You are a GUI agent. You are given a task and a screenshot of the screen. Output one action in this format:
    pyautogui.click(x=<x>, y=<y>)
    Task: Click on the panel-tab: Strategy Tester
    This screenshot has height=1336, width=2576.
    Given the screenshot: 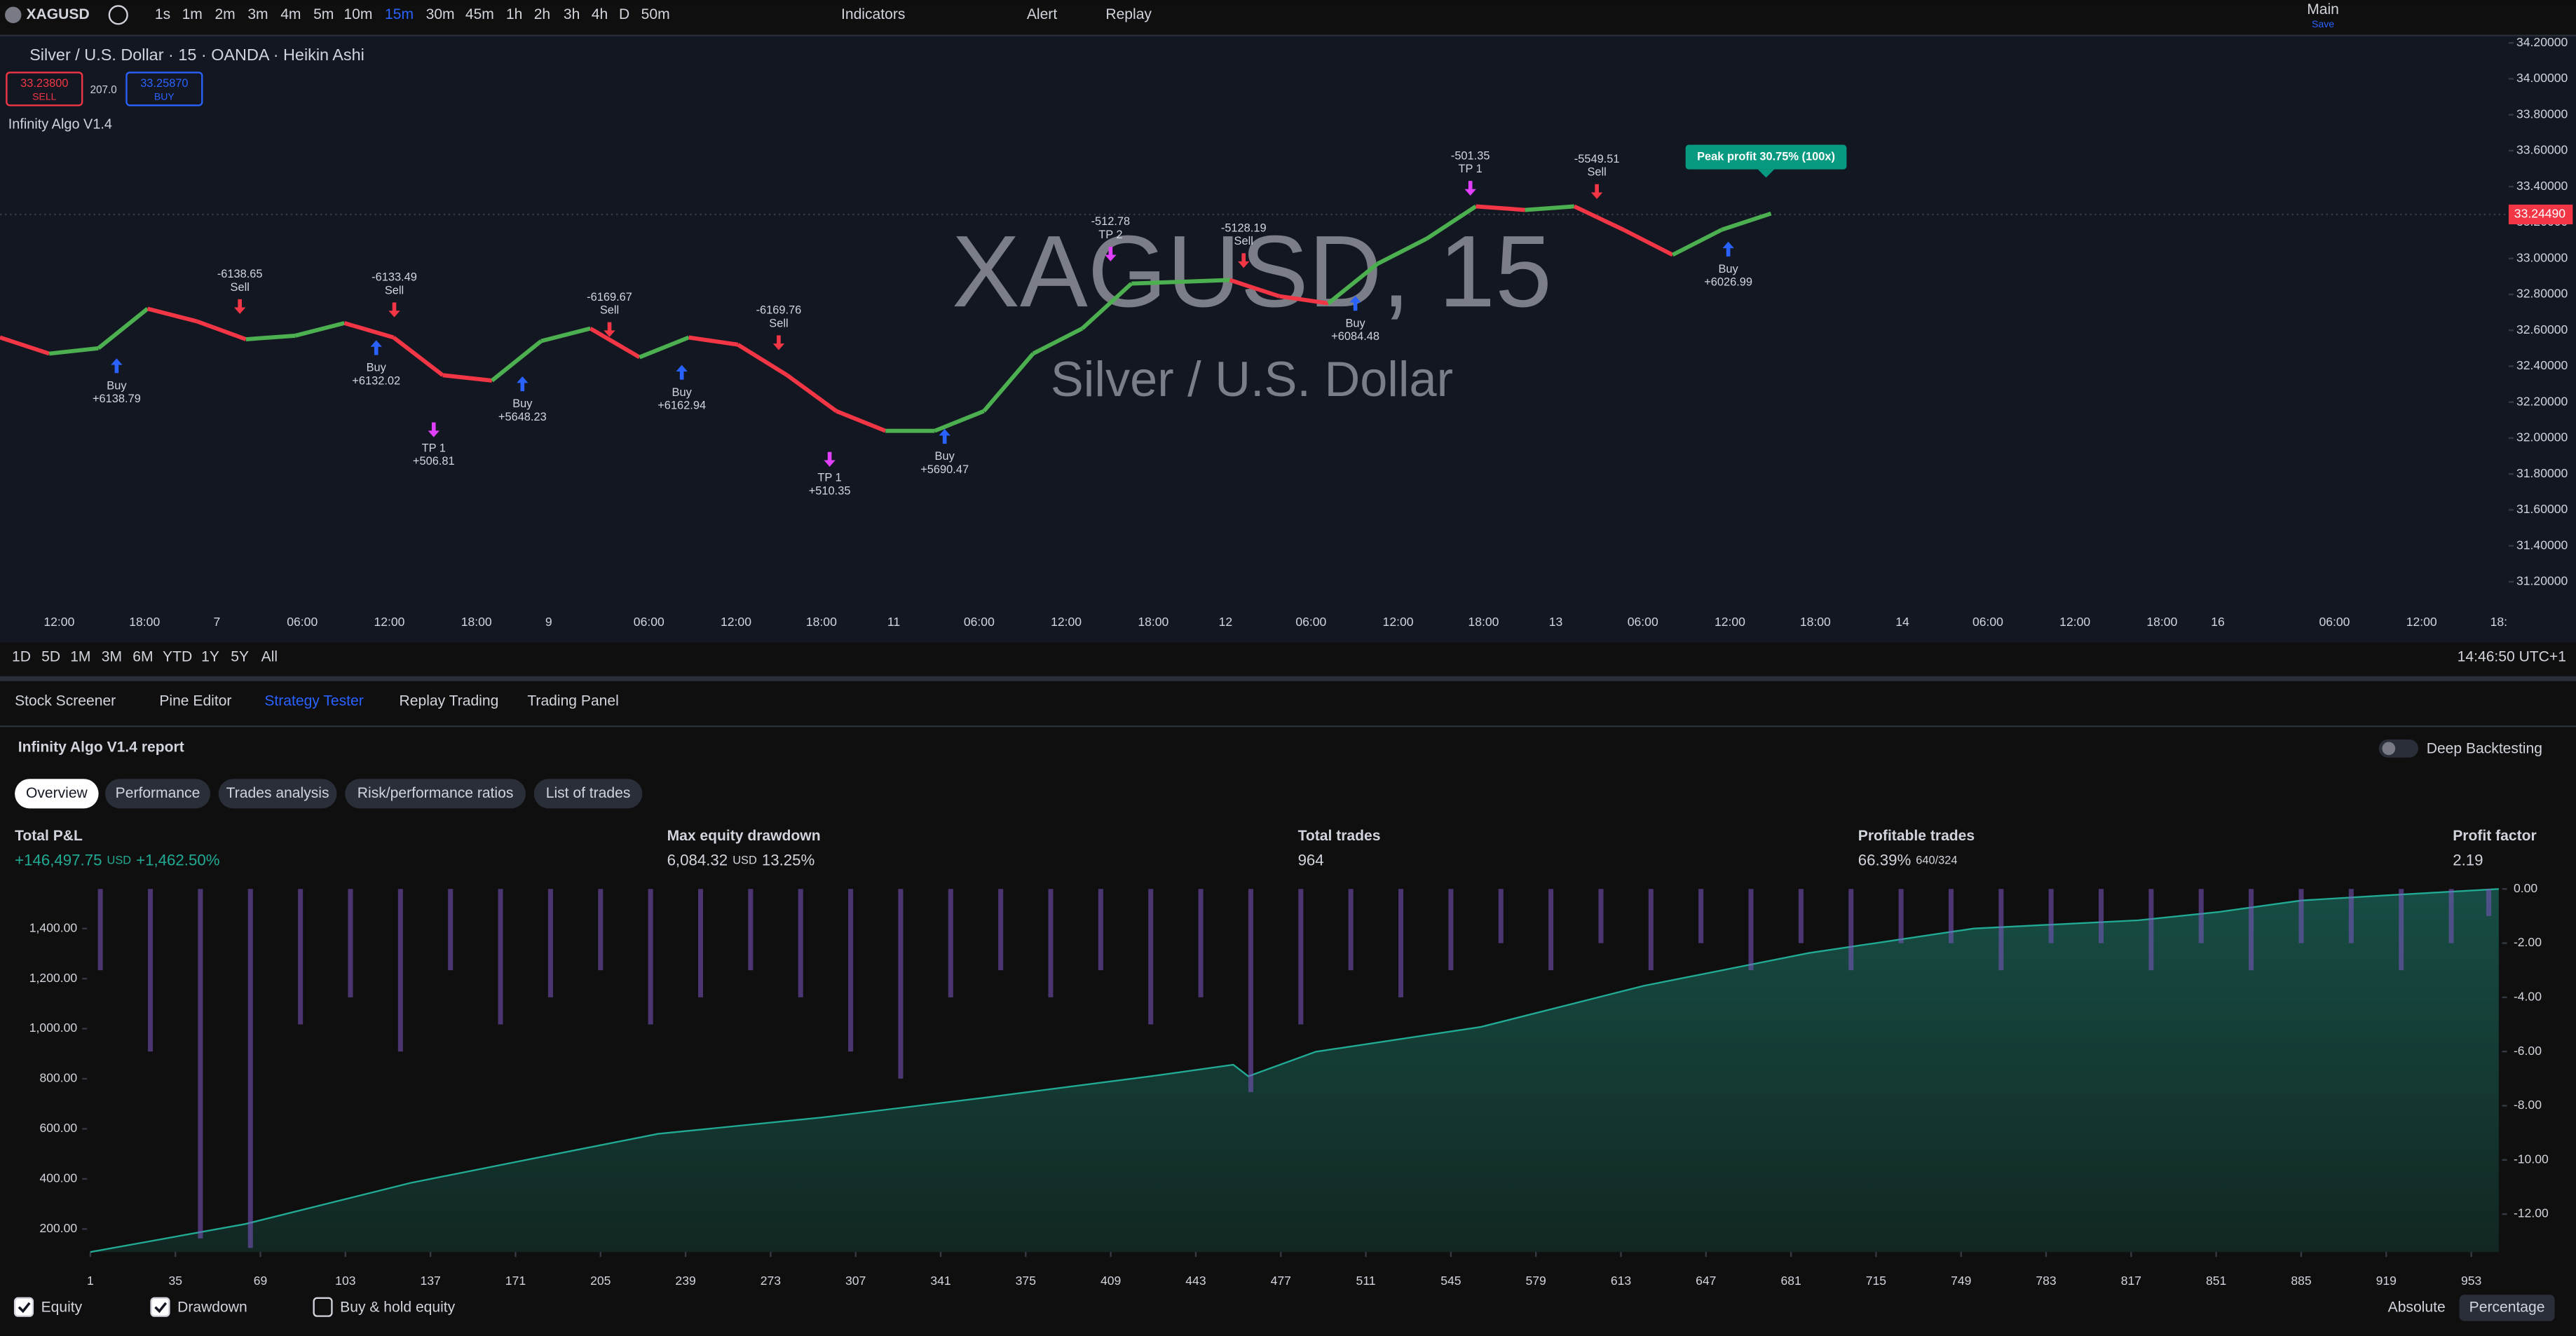 What is the action you would take?
    pyautogui.click(x=313, y=701)
    